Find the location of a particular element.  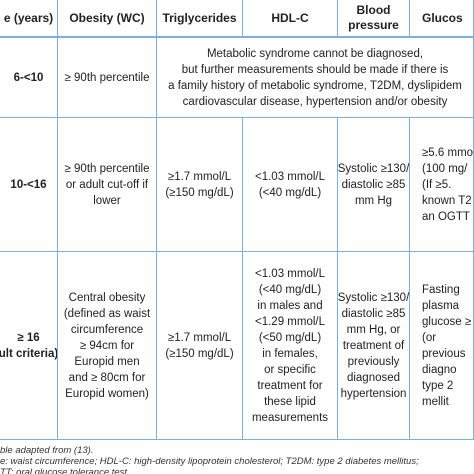

cell-text: mellit is located at coordinates (435, 401).